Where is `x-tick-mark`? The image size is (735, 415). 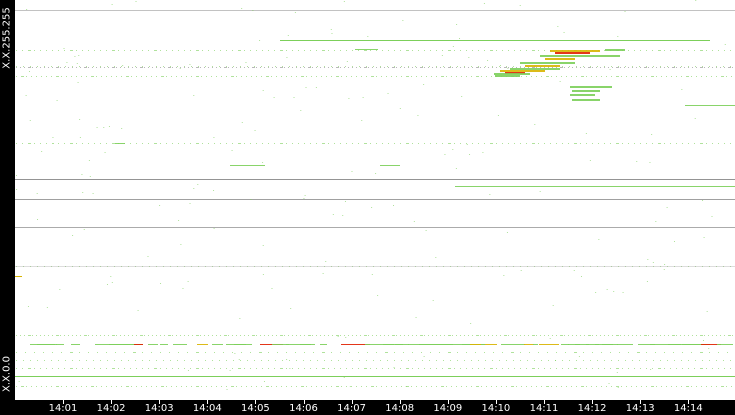 x-tick-mark is located at coordinates (352, 402).